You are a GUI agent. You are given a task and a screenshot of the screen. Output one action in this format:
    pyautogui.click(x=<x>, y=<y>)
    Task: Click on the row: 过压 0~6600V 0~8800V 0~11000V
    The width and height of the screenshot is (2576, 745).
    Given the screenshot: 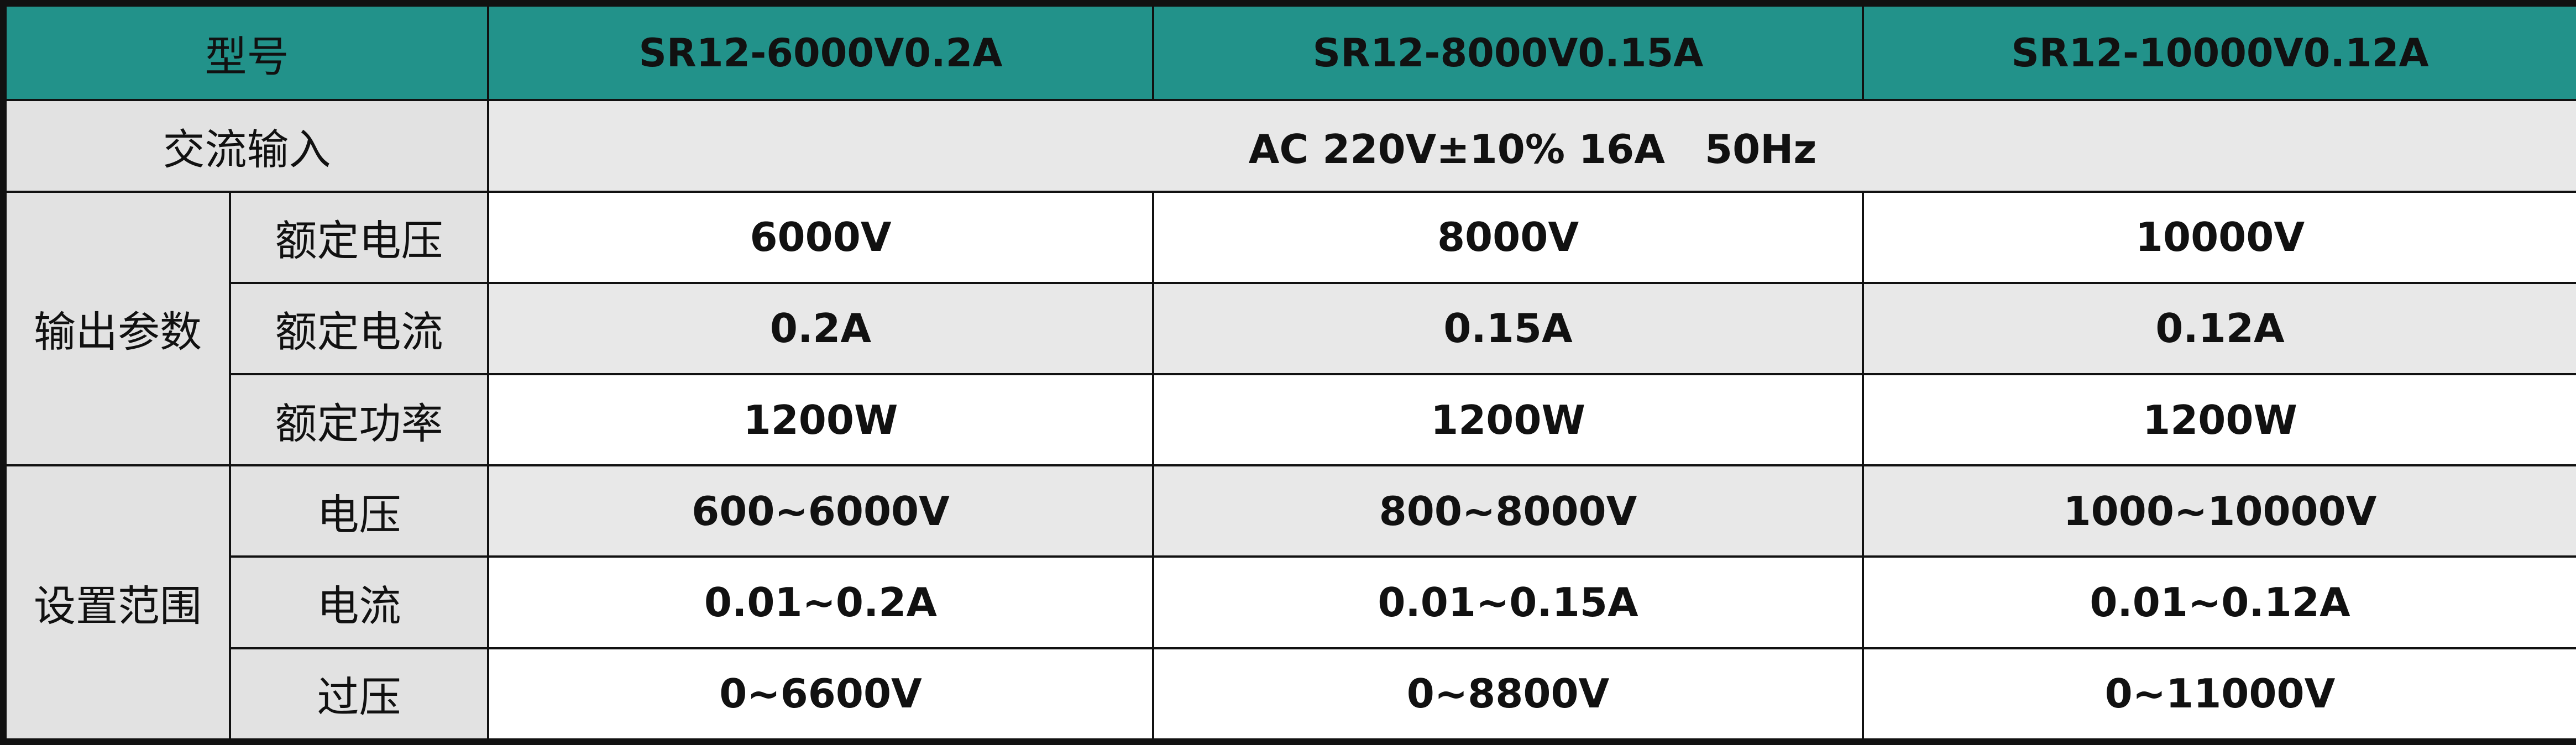 What is the action you would take?
    pyautogui.click(x=1290, y=695)
    